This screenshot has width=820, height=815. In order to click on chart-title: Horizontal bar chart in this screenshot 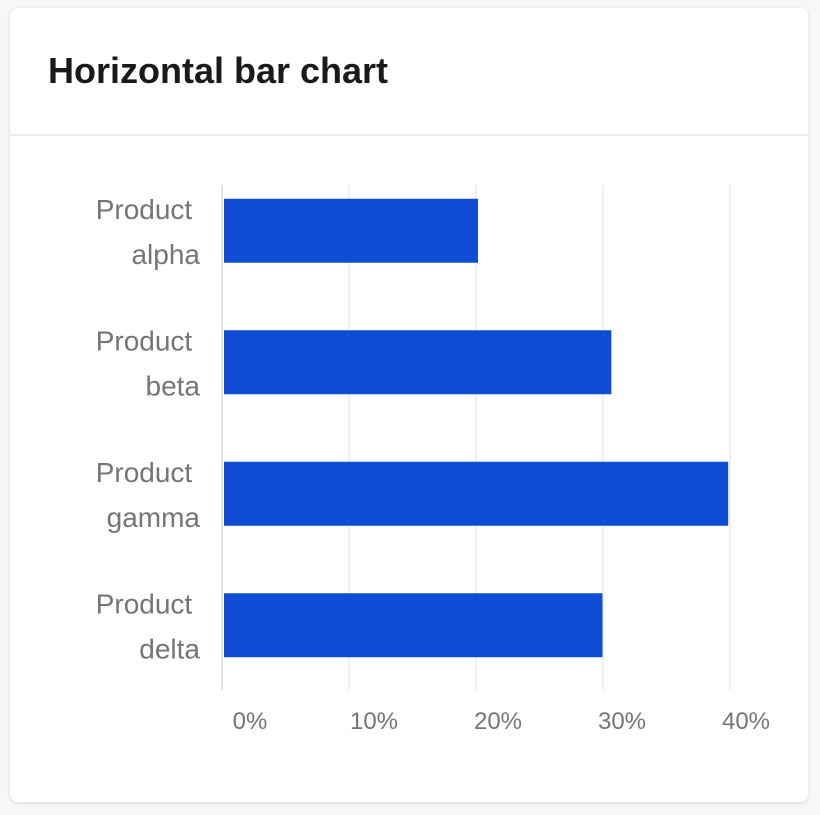, I will do `click(218, 70)`.